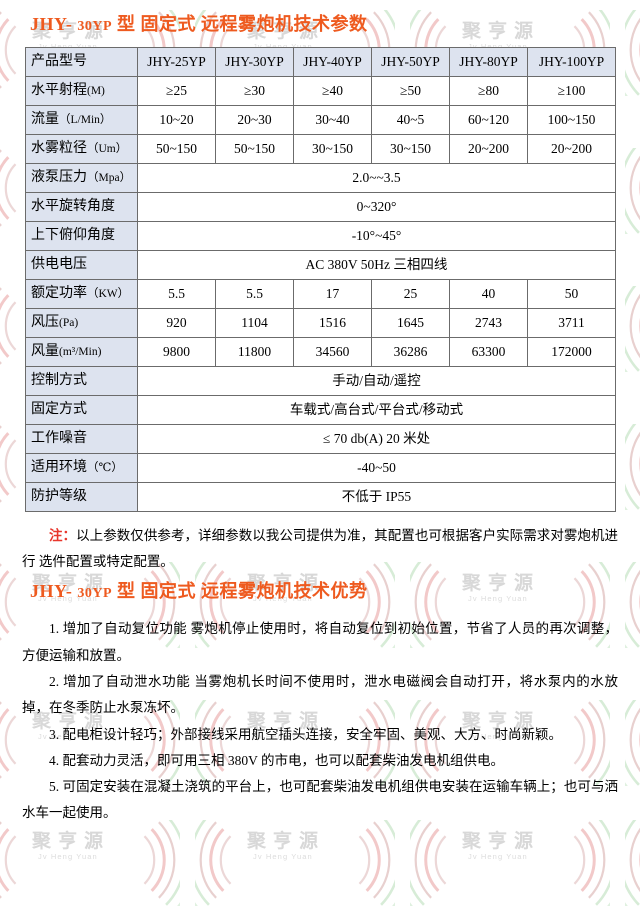 The width and height of the screenshot is (640, 906). What do you see at coordinates (376, 381) in the screenshot?
I see `table-cell-merged: 手动/自动/遥控` at bounding box center [376, 381].